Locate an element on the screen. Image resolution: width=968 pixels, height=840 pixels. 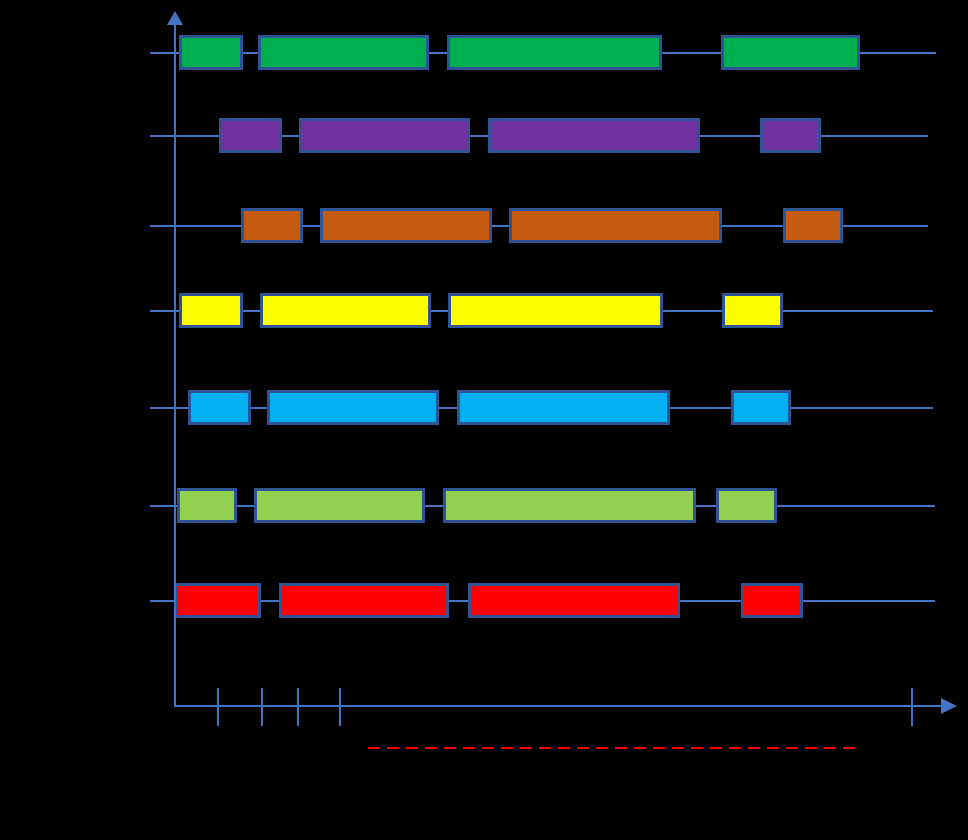
y-axis-line is located at coordinates (175, 365).